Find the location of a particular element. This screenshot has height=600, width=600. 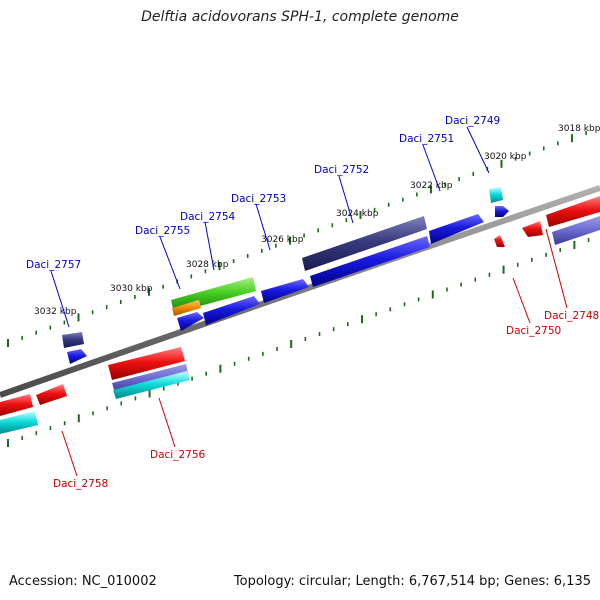

gene-label: Daci_2755 is located at coordinates (162, 231).